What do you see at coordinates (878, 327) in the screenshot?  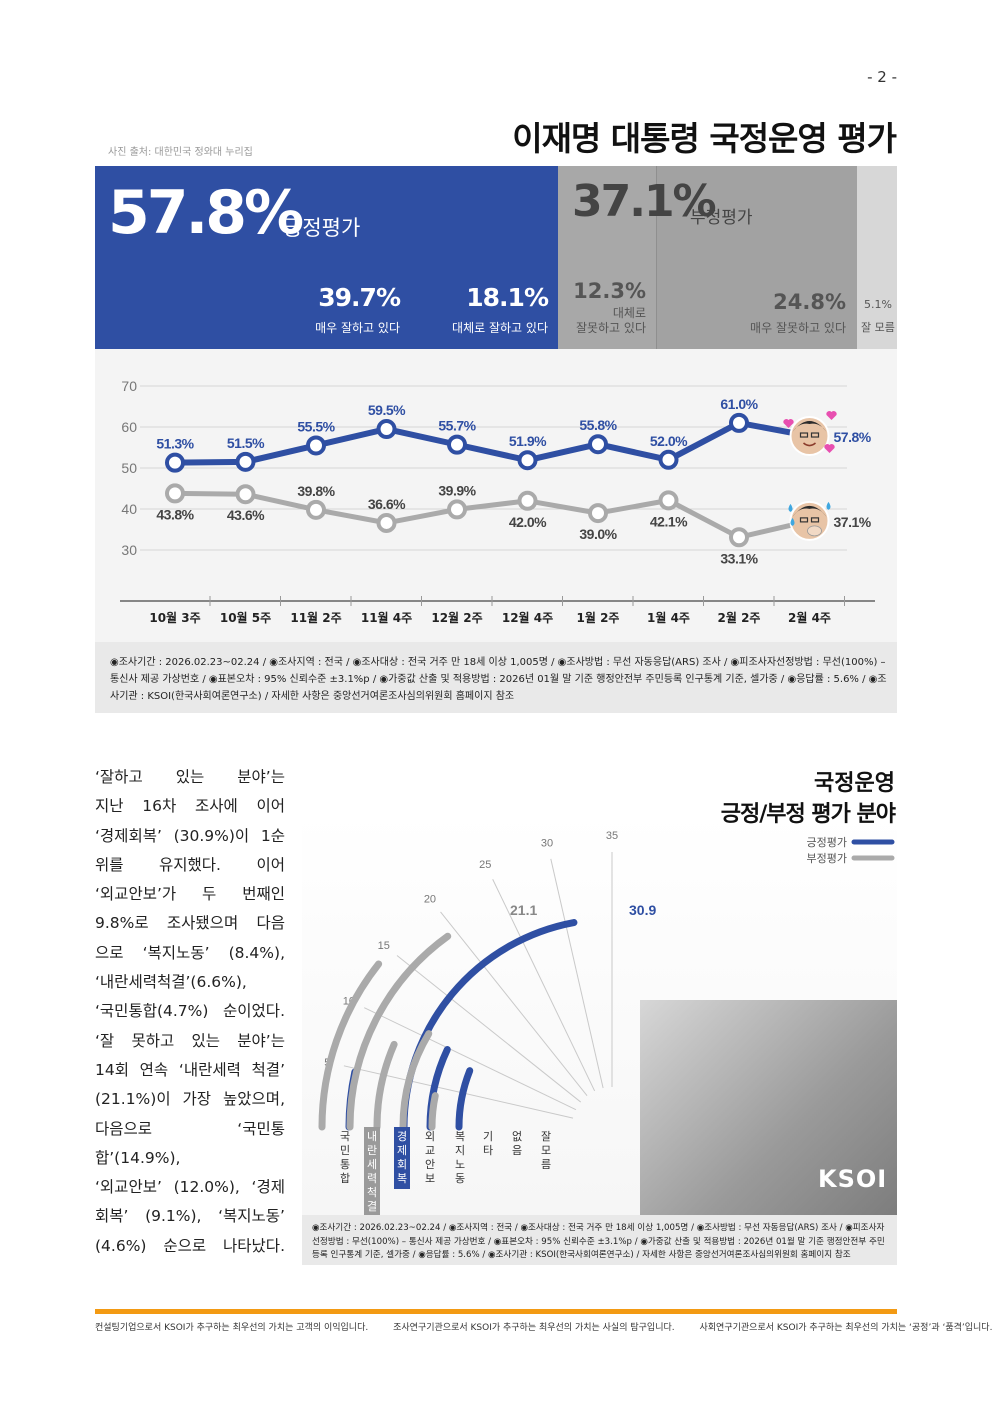 I see `unknown-label: 잘 모름` at bounding box center [878, 327].